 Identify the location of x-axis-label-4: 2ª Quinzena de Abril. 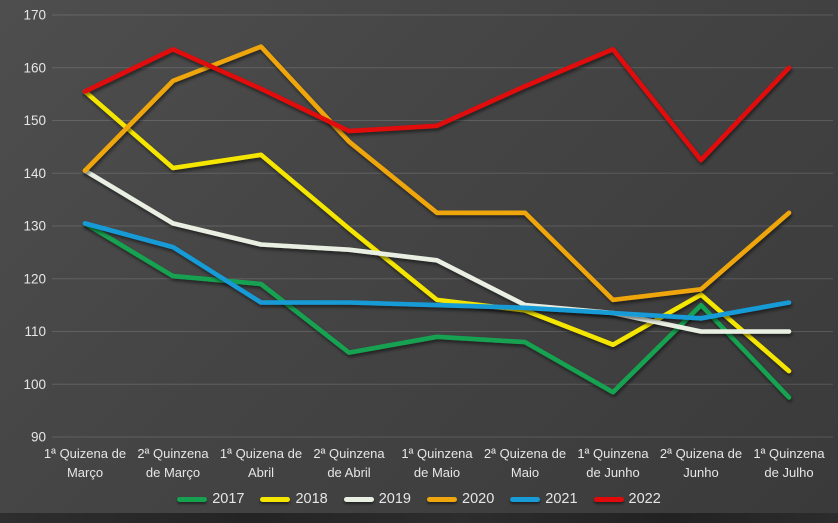
(349, 463).